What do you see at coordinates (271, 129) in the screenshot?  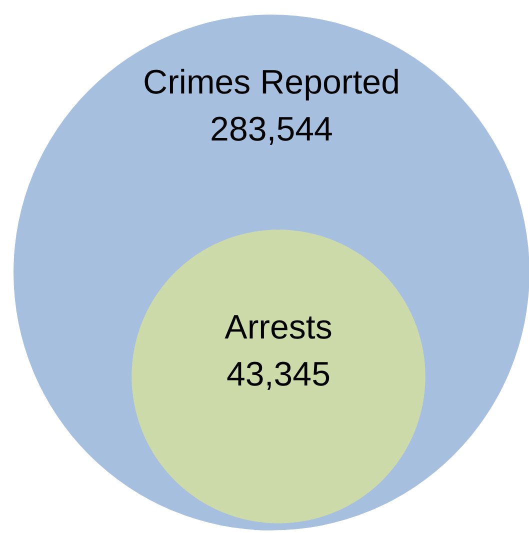 I see `data-label: 283,544` at bounding box center [271, 129].